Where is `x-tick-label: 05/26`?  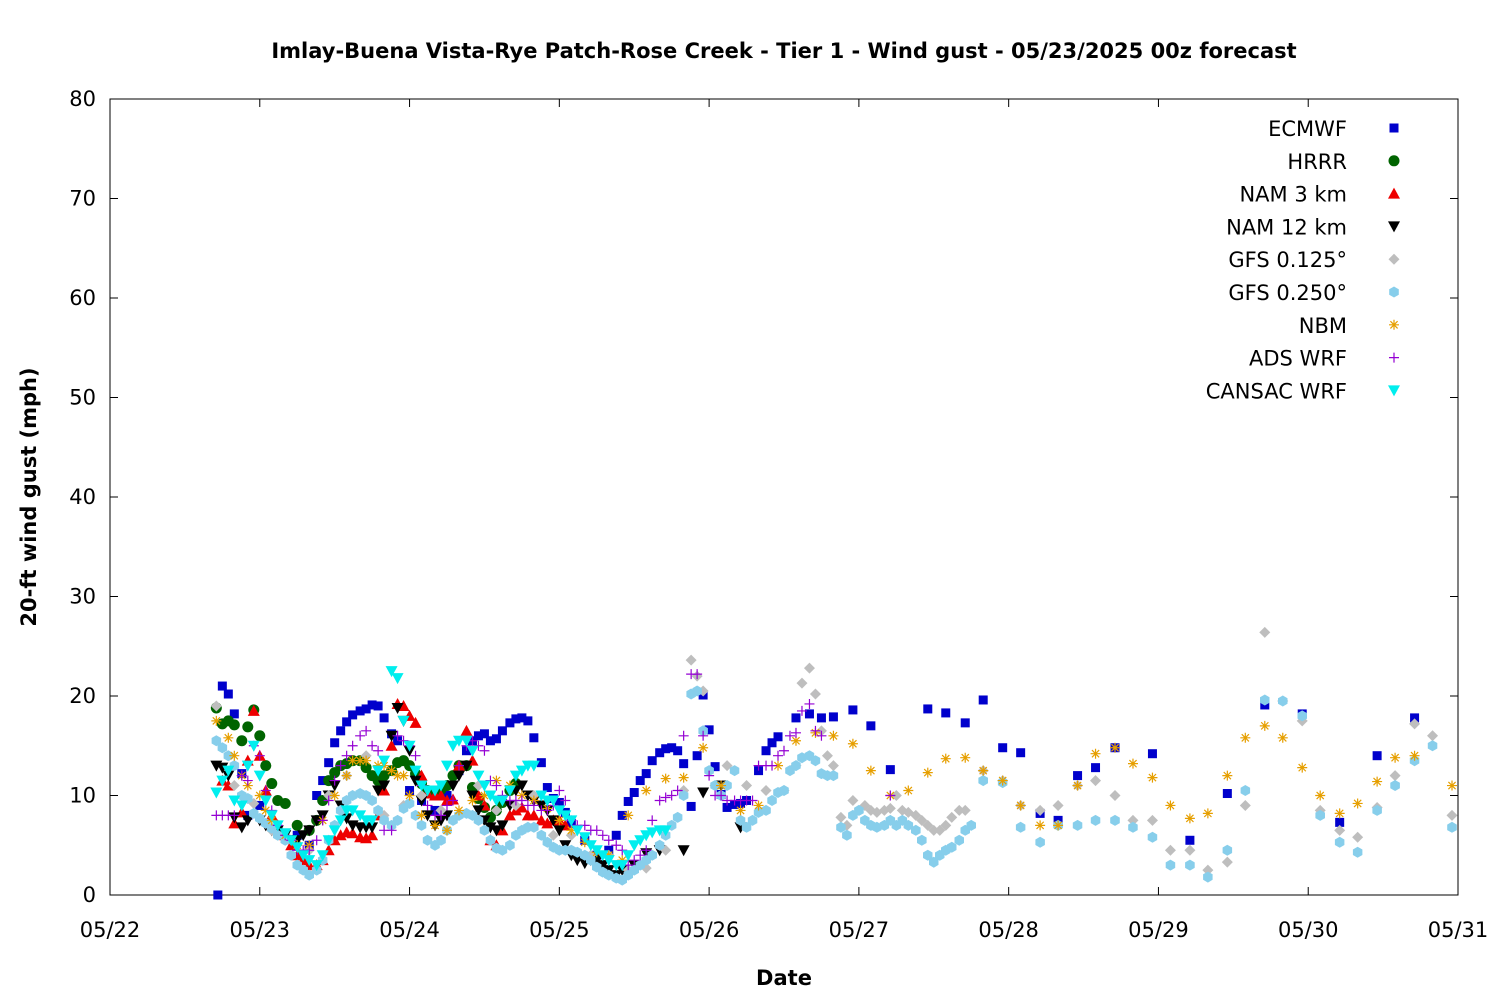
x-tick-label: 05/26 is located at coordinates (709, 930).